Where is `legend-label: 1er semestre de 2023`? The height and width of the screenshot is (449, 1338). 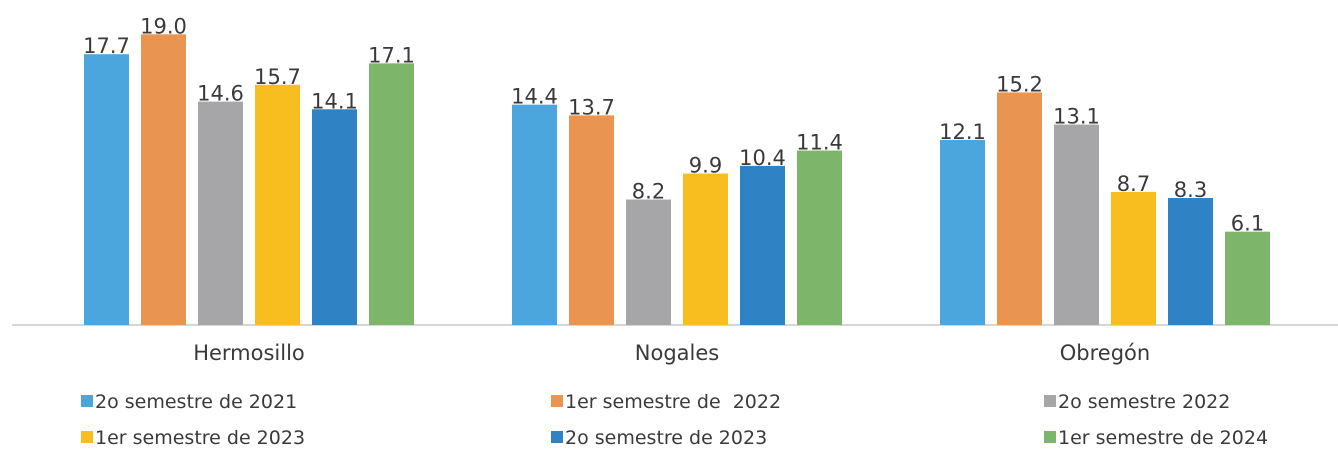
legend-label: 1er semestre de 2023 is located at coordinates (200, 438).